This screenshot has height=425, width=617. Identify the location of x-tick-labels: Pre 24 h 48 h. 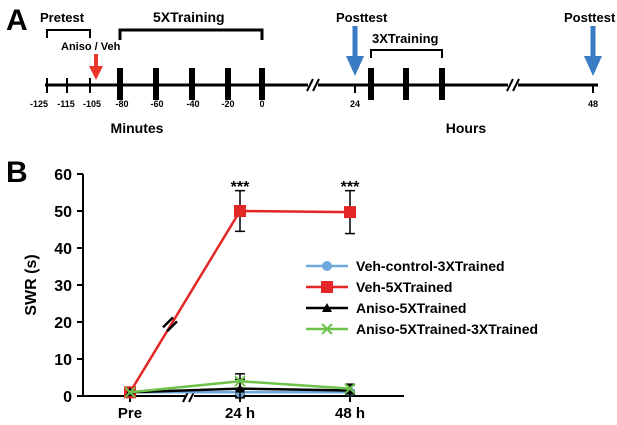
(241, 409).